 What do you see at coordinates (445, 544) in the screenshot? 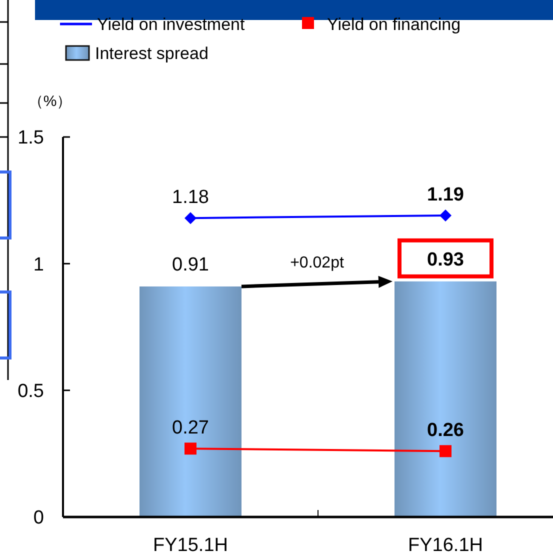
I see `x-tick-label: FY16.1H` at bounding box center [445, 544].